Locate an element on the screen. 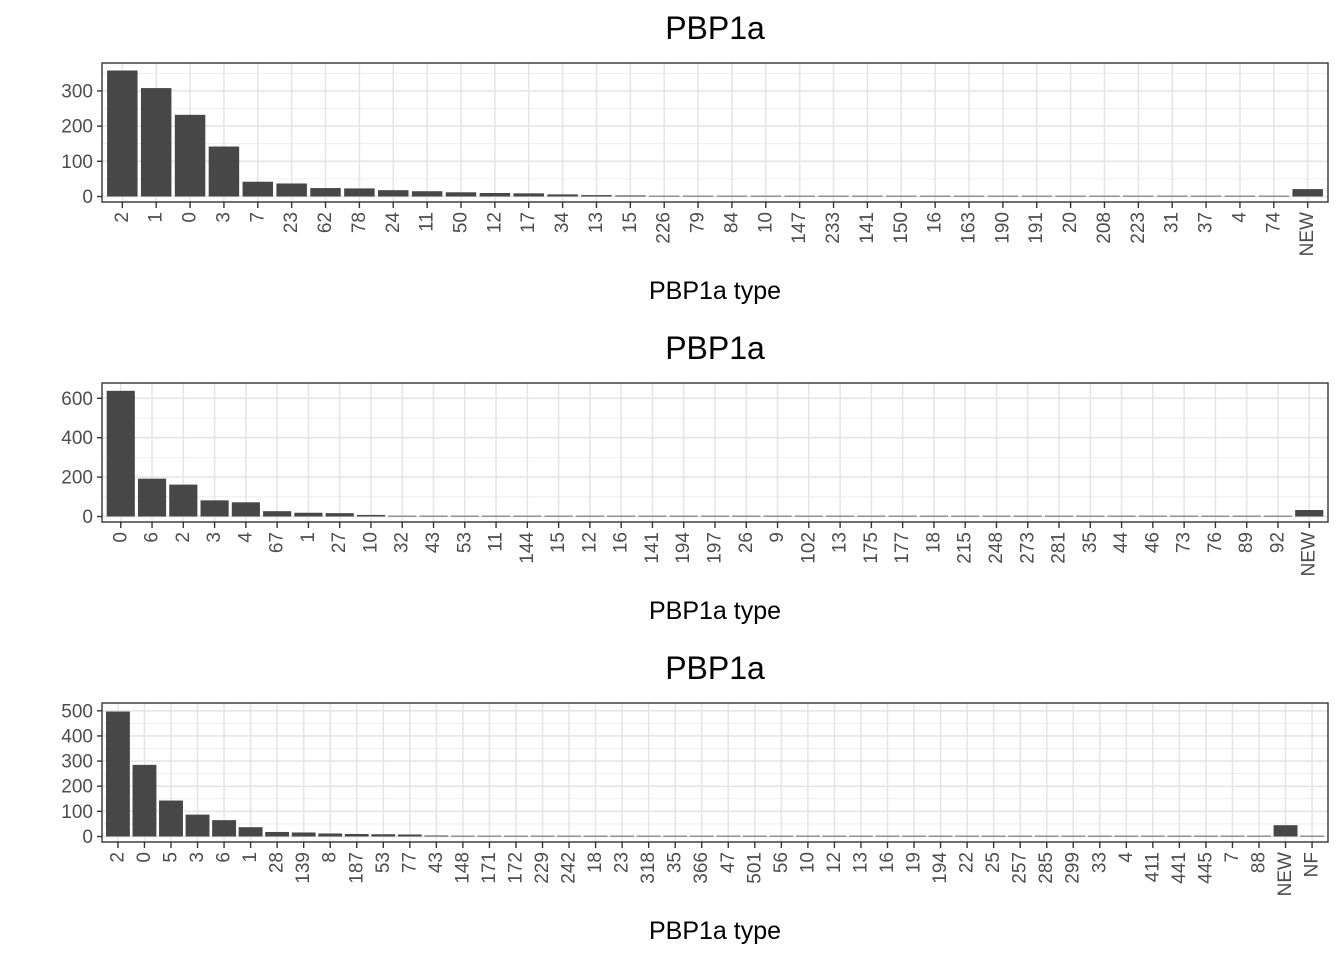 This screenshot has height=965, width=1344. x-tick-label: 16 is located at coordinates (935, 222).